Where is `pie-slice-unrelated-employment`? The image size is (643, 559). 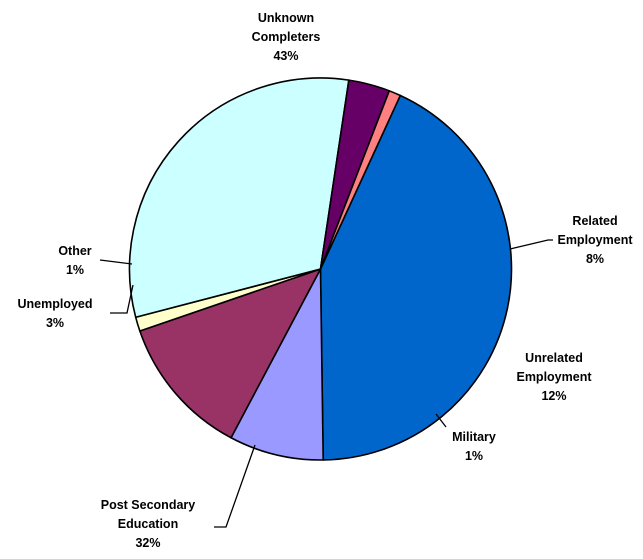 pie-slice-unrelated-employment is located at coordinates (230, 353).